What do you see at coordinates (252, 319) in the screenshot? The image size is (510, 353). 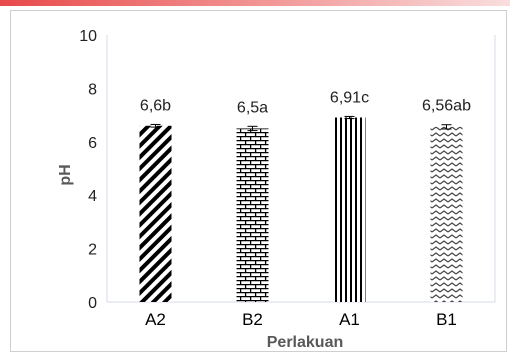 I see `x-tick-label-B2: B2` at bounding box center [252, 319].